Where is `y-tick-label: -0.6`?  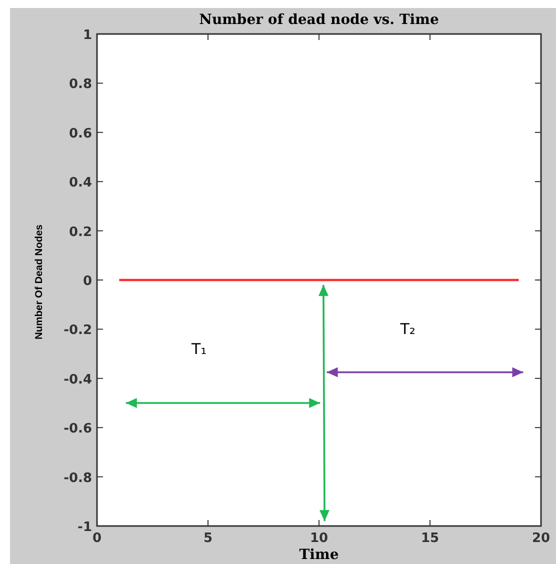 y-tick-label: -0.6 is located at coordinates (78, 429).